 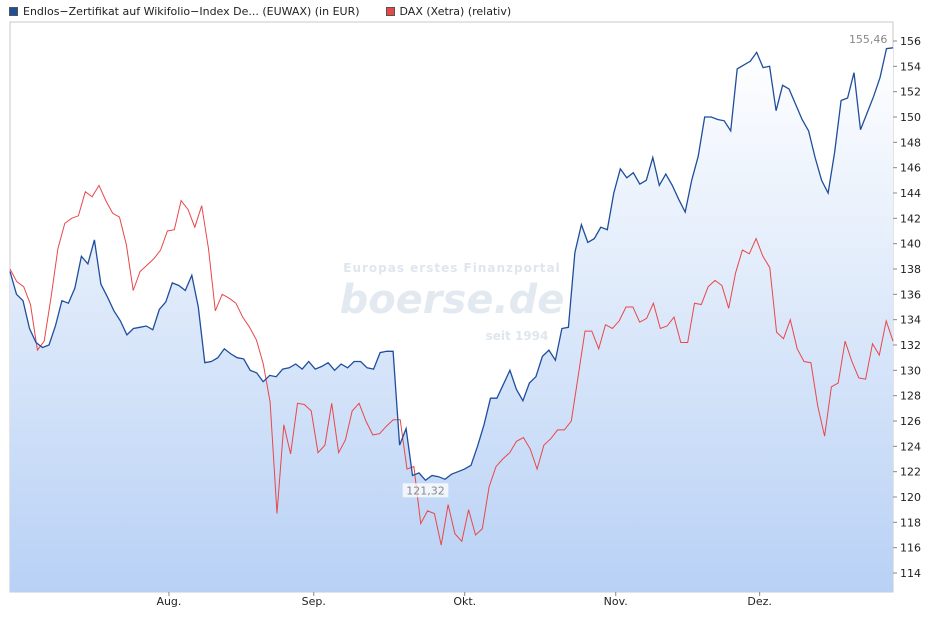 I want to click on y-tick-label: 142, so click(x=910, y=218).